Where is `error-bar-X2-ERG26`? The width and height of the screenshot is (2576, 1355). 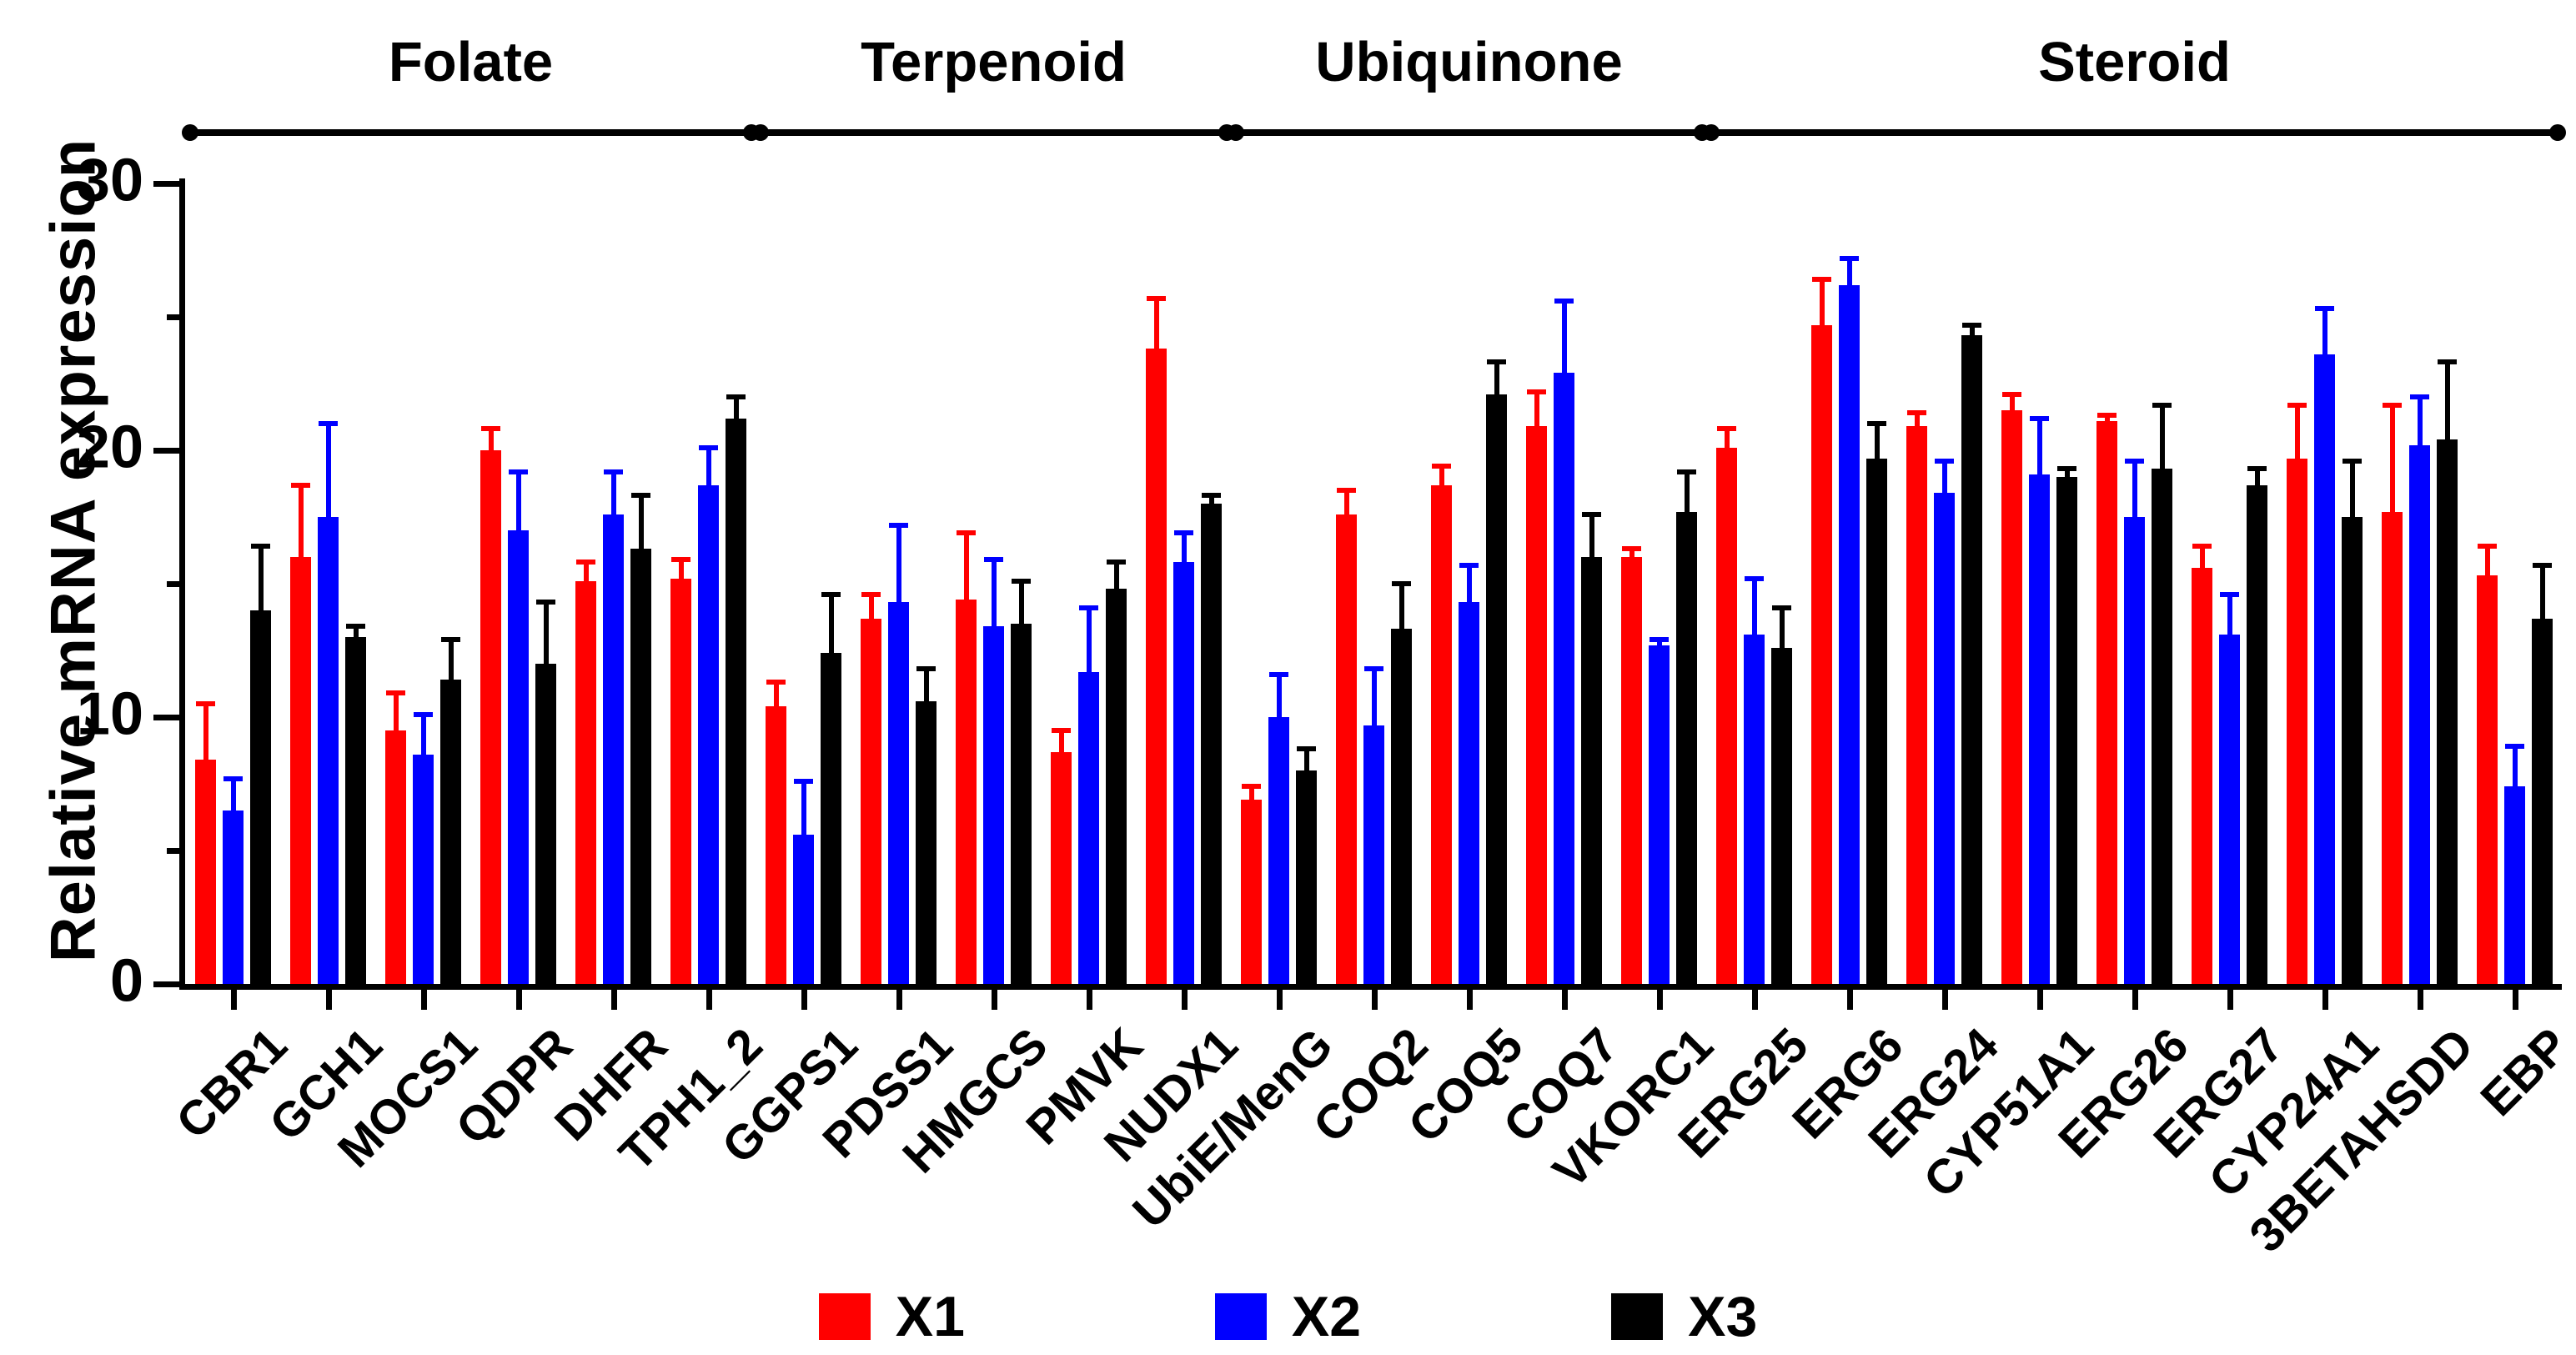
error-bar-X2-ERG26 is located at coordinates (2134, 497).